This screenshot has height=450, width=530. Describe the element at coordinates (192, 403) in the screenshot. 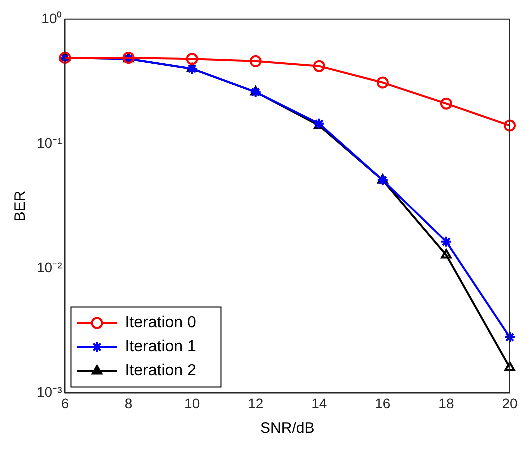

I see `x-tick-label: 10` at that location.